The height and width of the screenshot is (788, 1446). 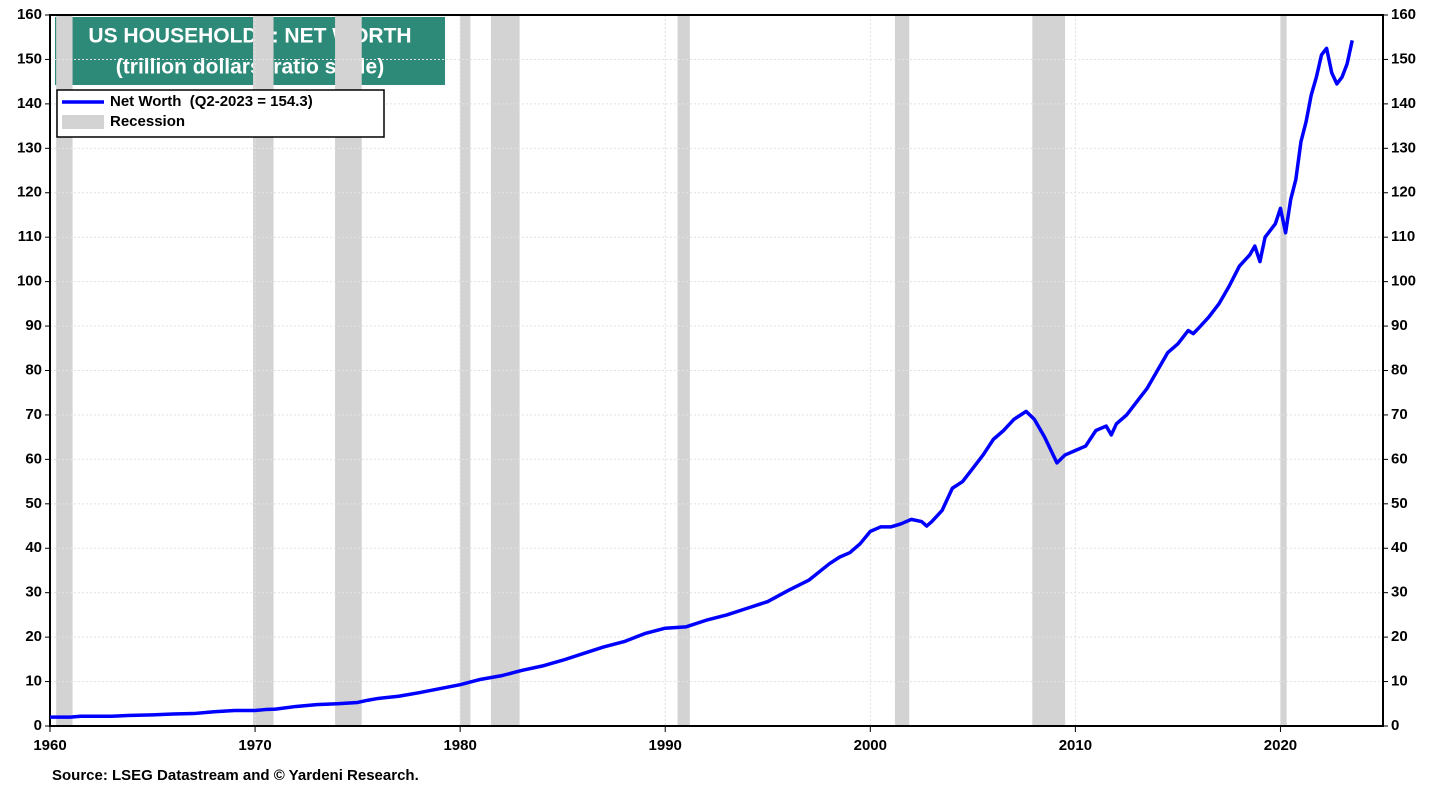 What do you see at coordinates (1399, 325) in the screenshot?
I see `y2-tick-label: 90` at bounding box center [1399, 325].